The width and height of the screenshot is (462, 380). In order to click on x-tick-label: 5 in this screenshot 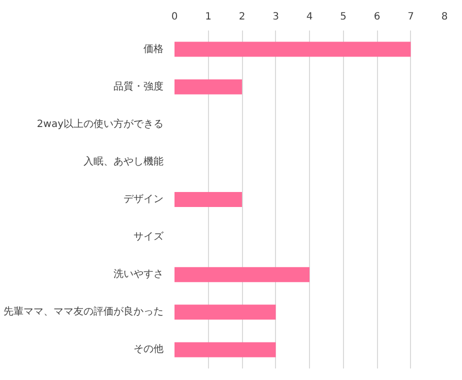, I will do `click(343, 17)`.